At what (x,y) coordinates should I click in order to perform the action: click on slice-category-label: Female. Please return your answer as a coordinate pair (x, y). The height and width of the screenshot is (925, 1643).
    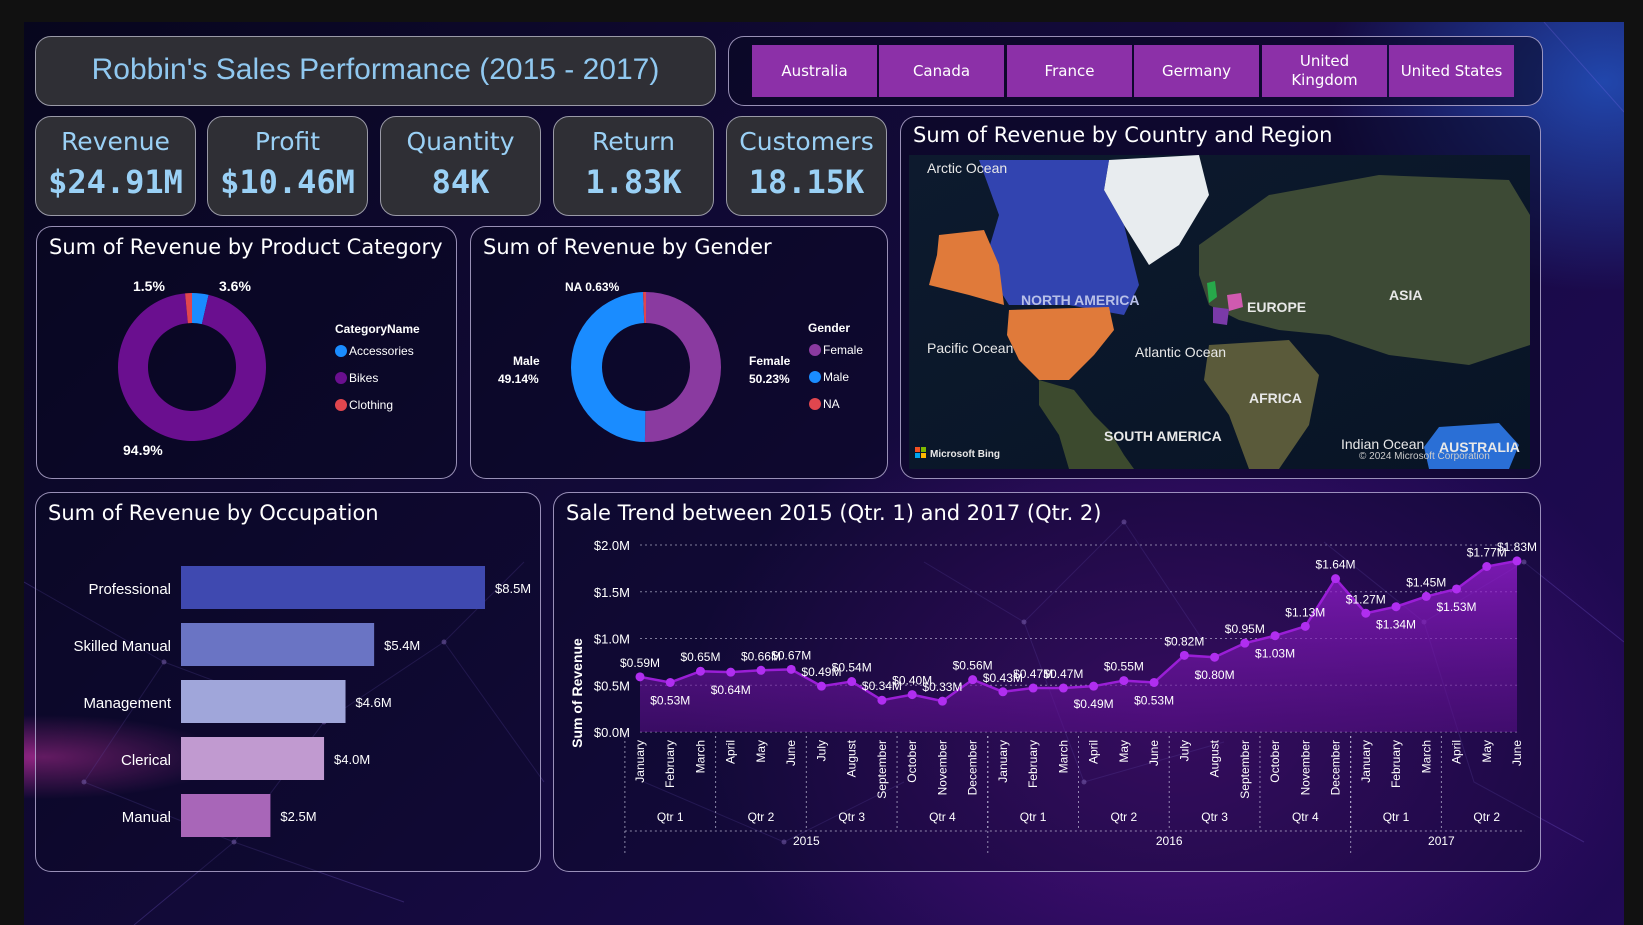
    Looking at the image, I should click on (770, 361).